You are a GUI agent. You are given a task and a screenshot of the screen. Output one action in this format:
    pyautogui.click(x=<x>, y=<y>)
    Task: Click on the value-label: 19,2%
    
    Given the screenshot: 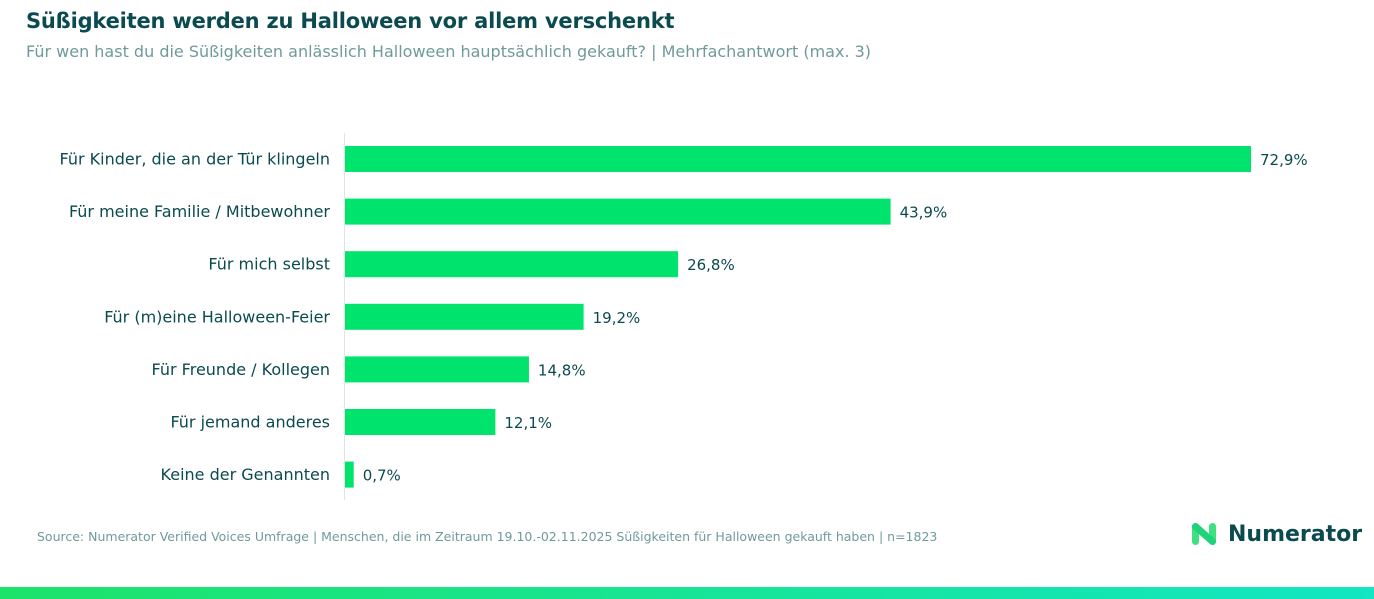 What is the action you would take?
    pyautogui.click(x=617, y=318)
    